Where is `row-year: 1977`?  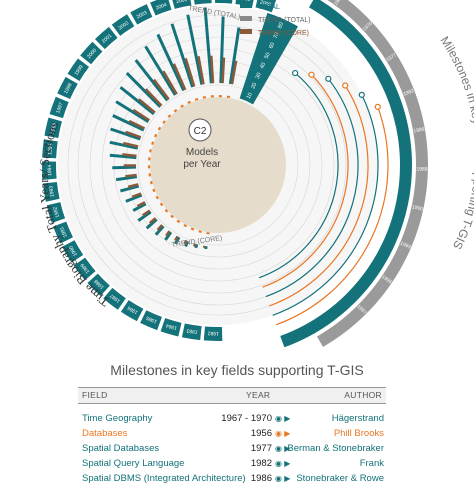
row-year: 1977 is located at coordinates (261, 448).